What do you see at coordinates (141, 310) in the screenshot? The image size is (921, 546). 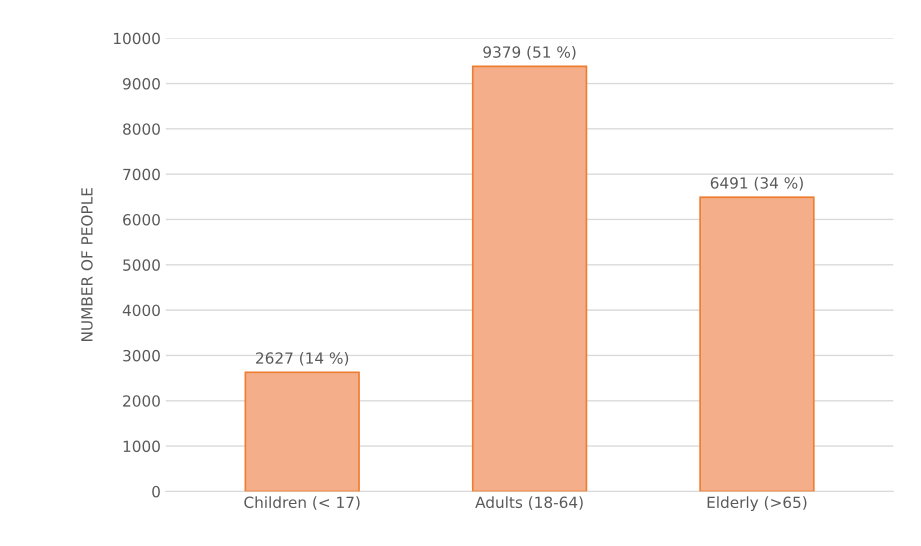 I see `y-tick-label: 4000` at bounding box center [141, 310].